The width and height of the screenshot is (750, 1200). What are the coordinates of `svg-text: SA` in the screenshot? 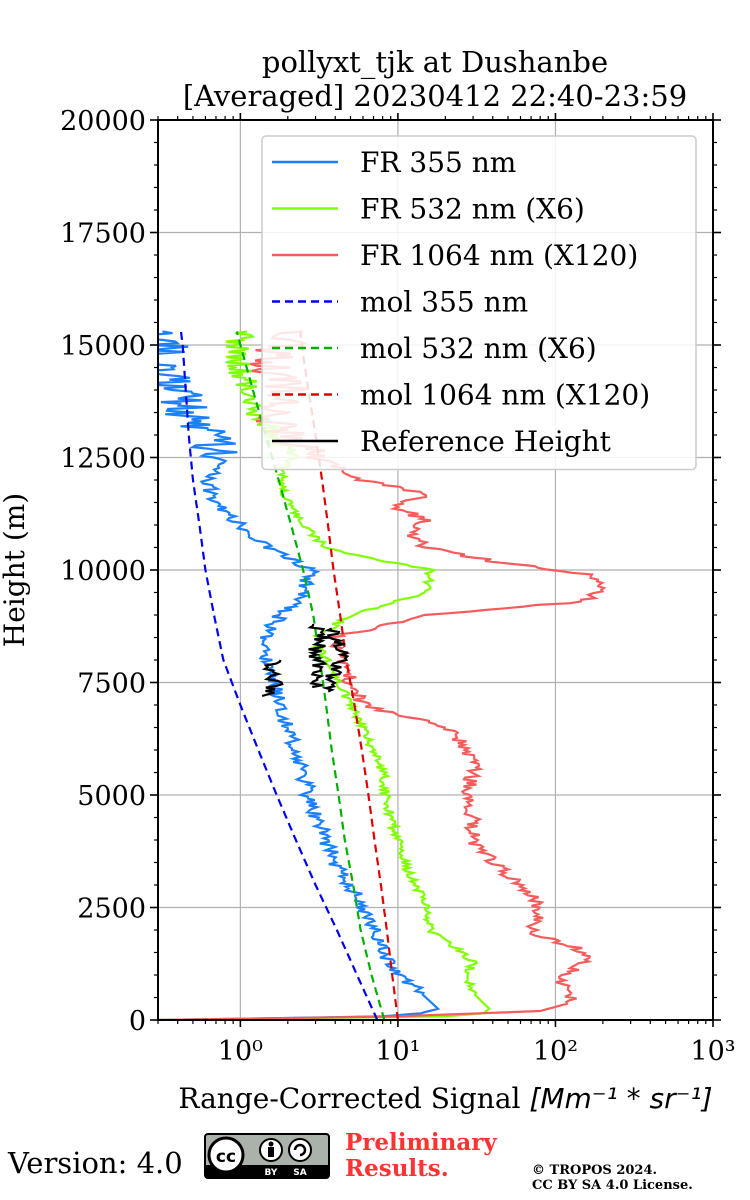 It's located at (299, 1173).